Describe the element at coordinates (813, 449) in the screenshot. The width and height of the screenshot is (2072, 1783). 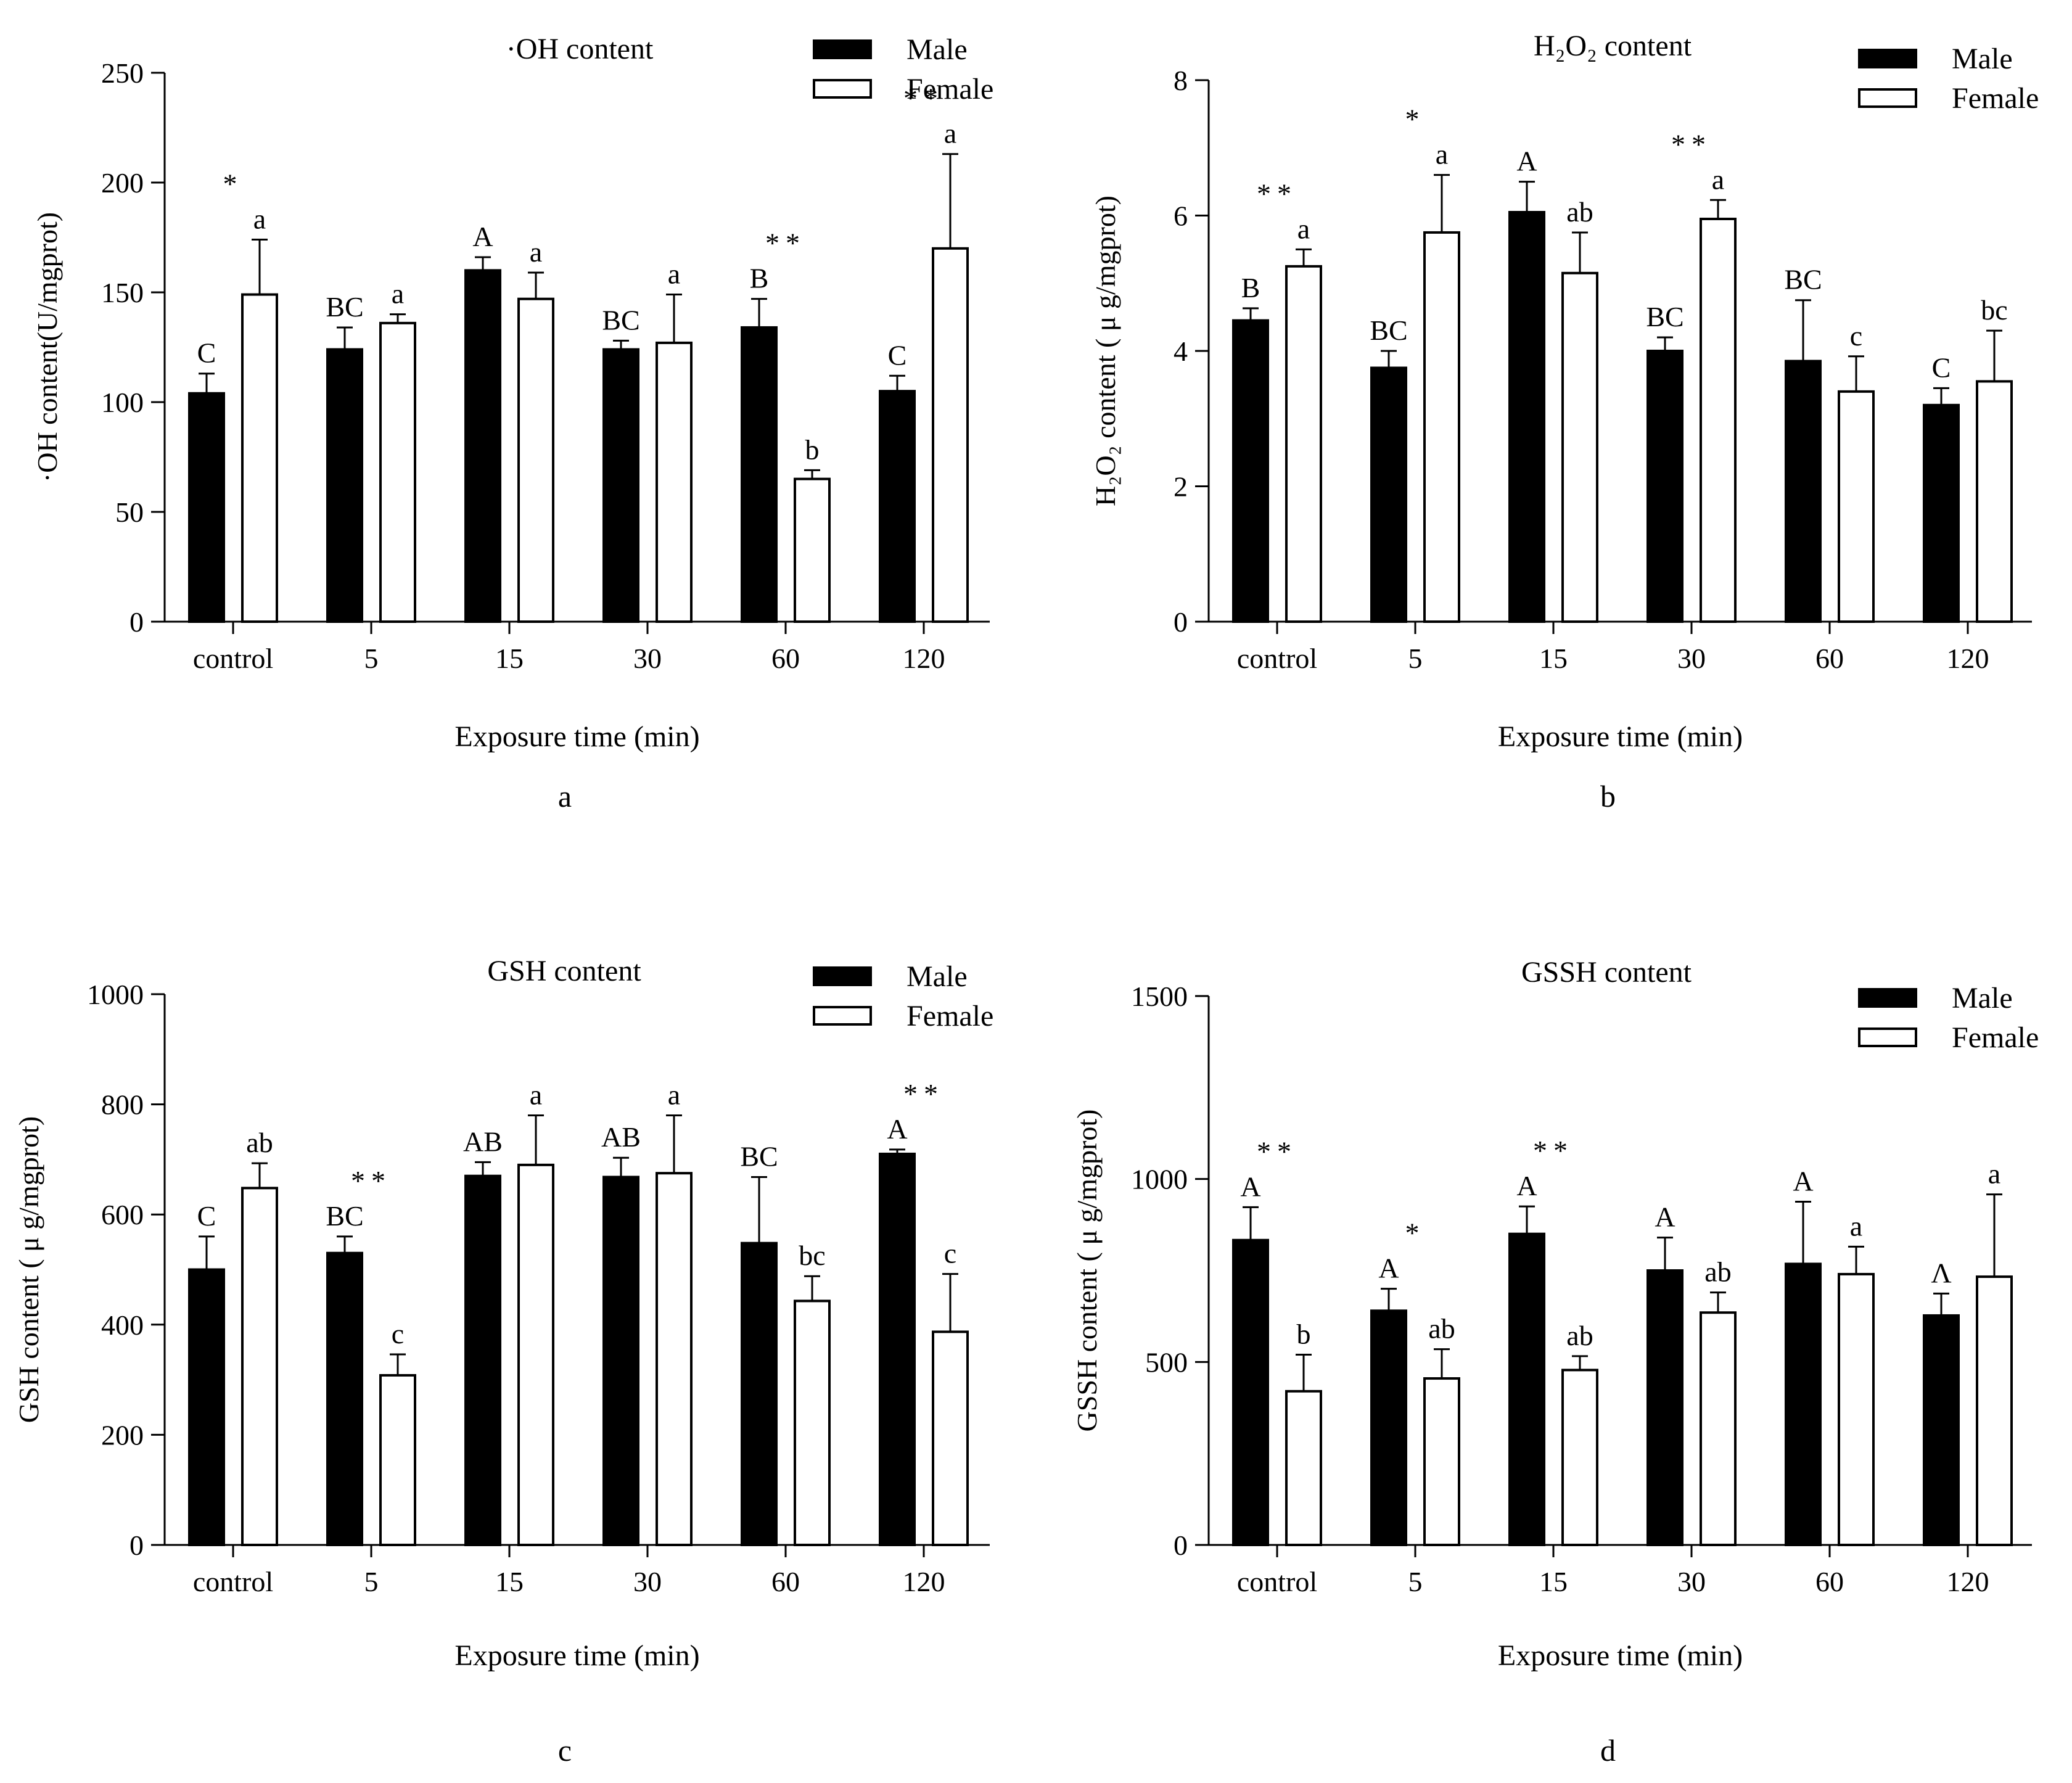
I see `female-letter-label: b` at that location.